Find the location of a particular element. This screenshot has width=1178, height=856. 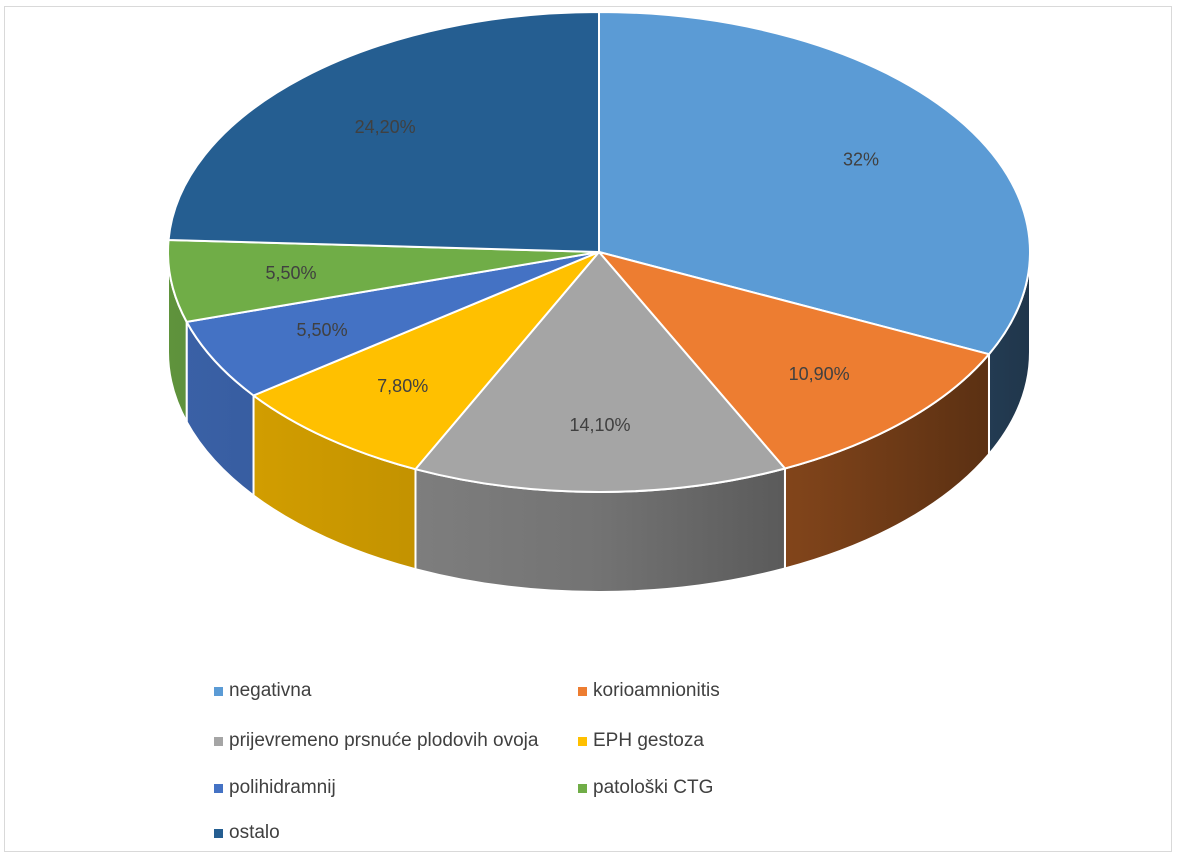

pie-slice-ostalo is located at coordinates (383, 132).